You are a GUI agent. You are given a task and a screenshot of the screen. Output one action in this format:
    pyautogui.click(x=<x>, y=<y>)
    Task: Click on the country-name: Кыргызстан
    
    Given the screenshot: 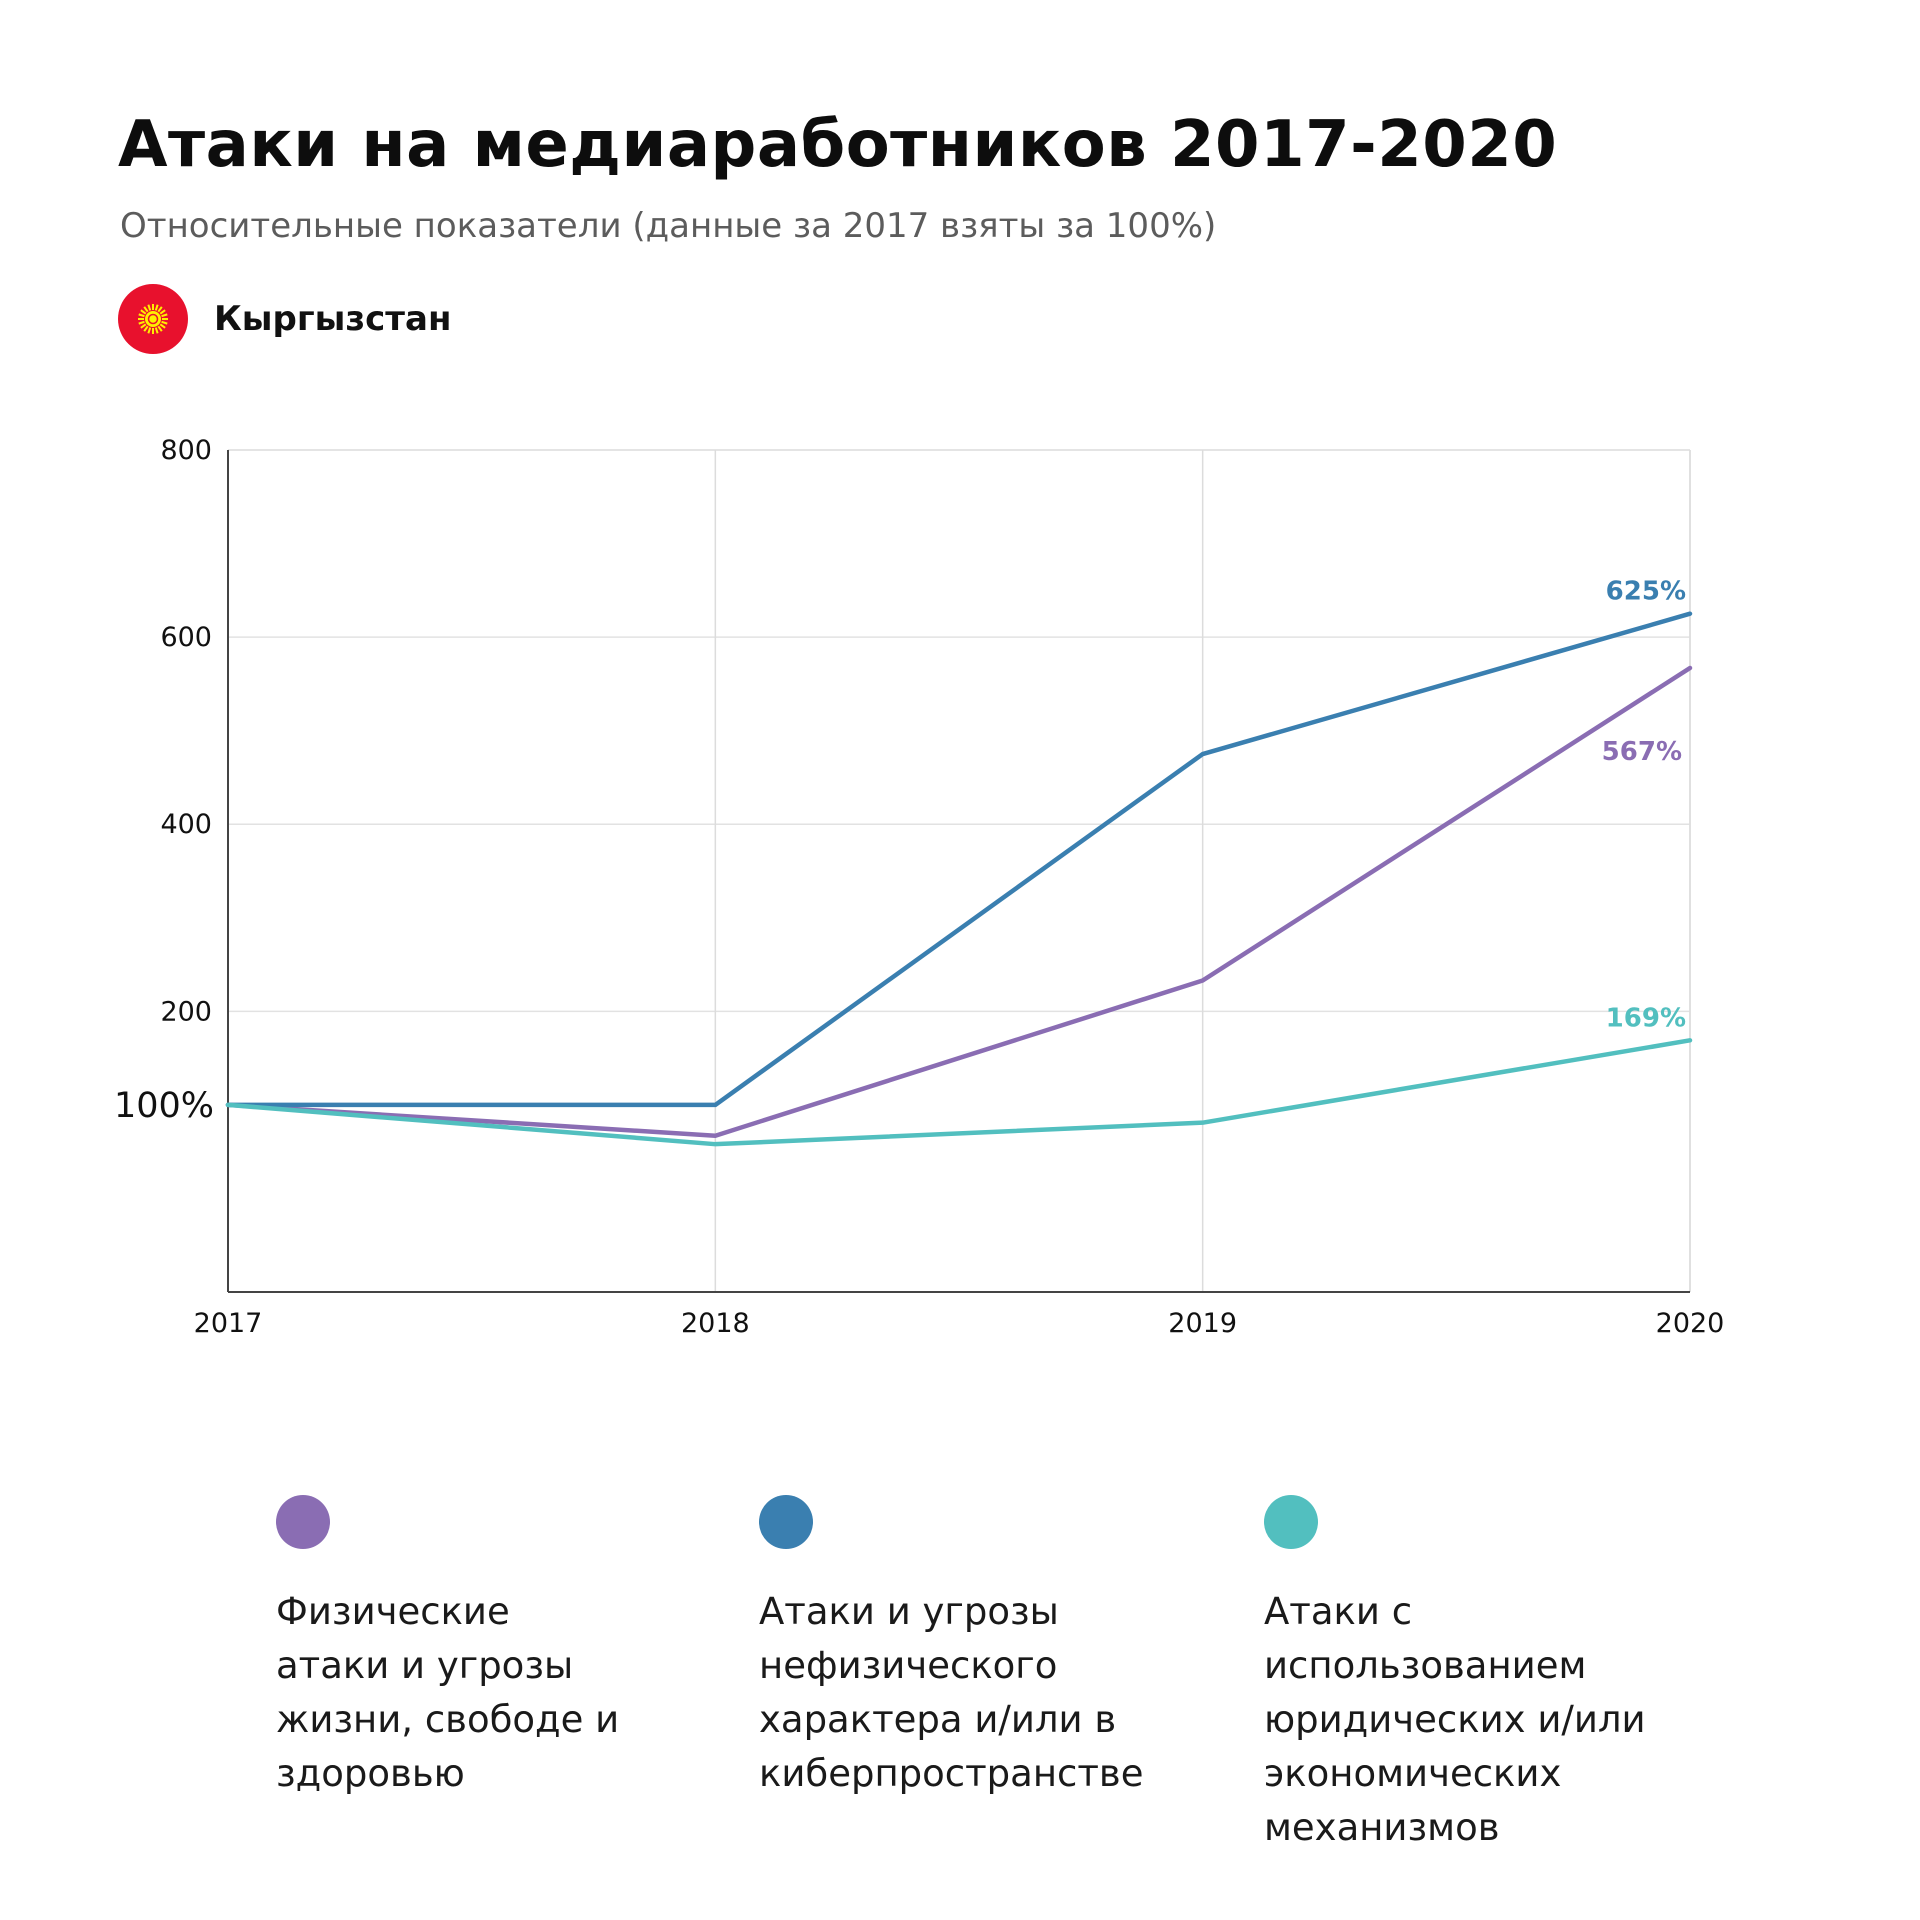 What is the action you would take?
    pyautogui.click(x=333, y=319)
    